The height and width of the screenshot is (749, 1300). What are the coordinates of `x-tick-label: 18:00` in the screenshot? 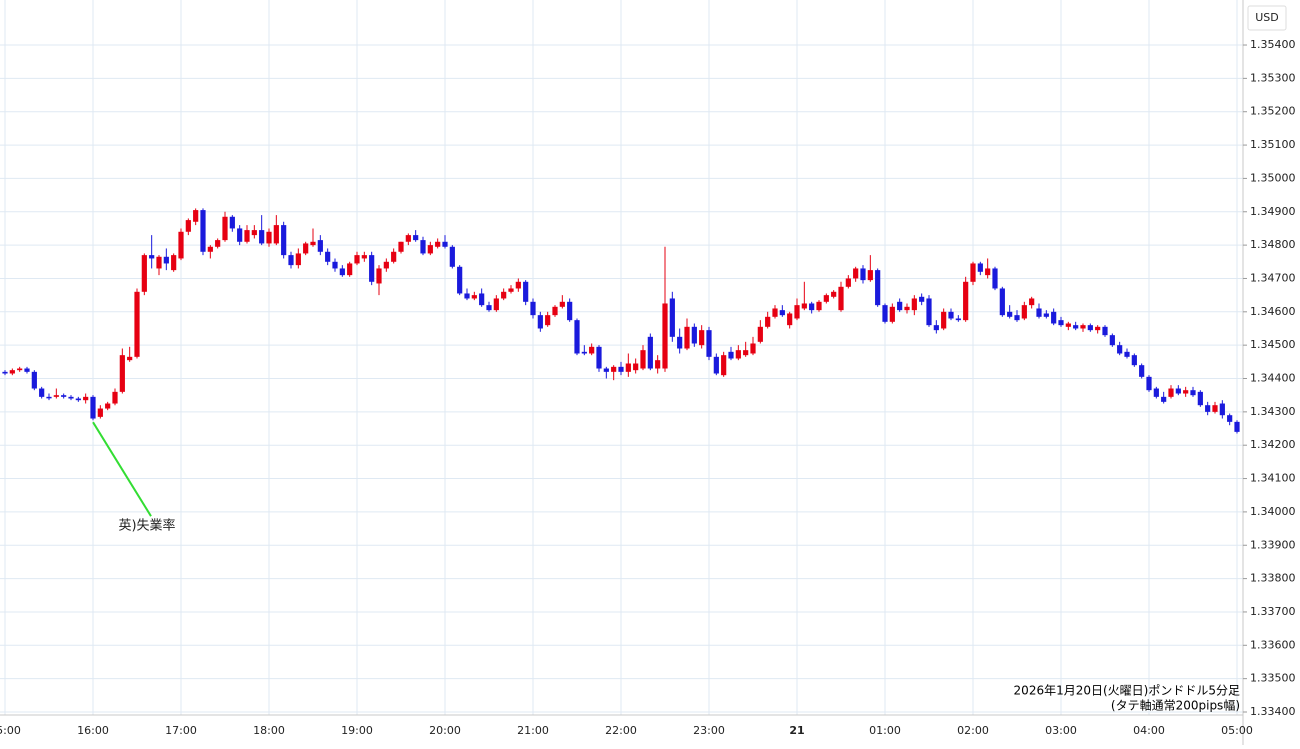 It's located at (269, 730).